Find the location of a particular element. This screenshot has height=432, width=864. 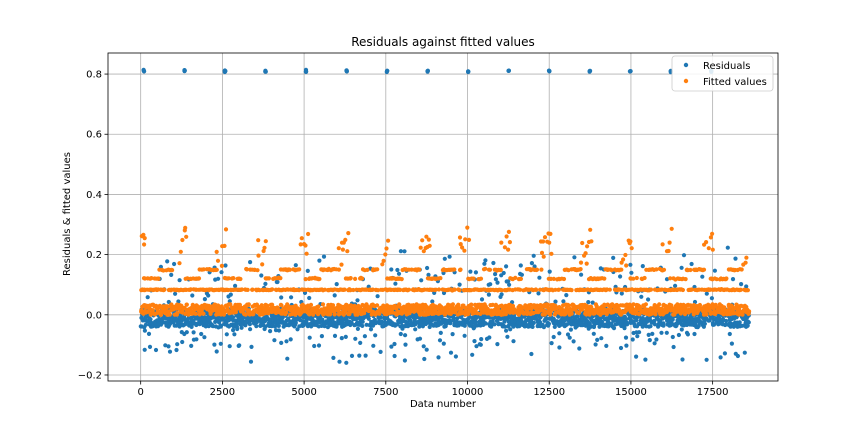

y-axis-ticks: −0.2 0.0 0.2 0.4 0.6 0.8 is located at coordinates (93, 225).